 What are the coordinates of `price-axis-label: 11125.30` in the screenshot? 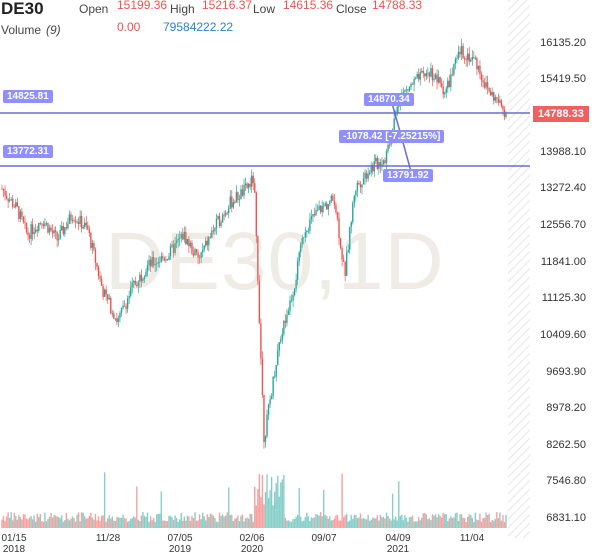 It's located at (563, 298).